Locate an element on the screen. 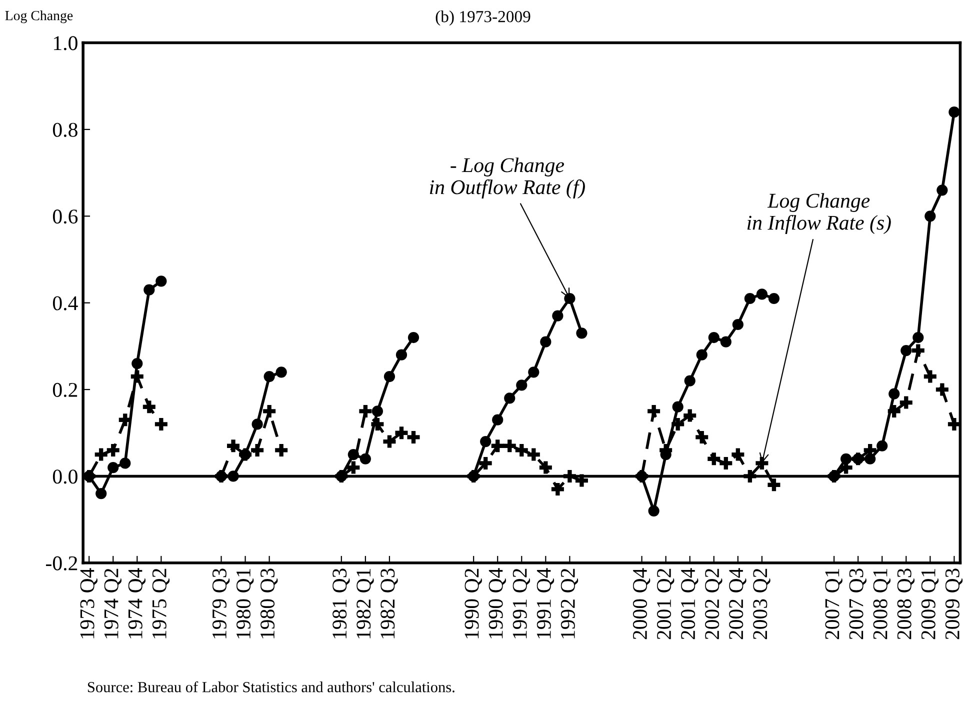 The width and height of the screenshot is (966, 701). x-tick-label: 1980 Q1 is located at coordinates (245, 603).